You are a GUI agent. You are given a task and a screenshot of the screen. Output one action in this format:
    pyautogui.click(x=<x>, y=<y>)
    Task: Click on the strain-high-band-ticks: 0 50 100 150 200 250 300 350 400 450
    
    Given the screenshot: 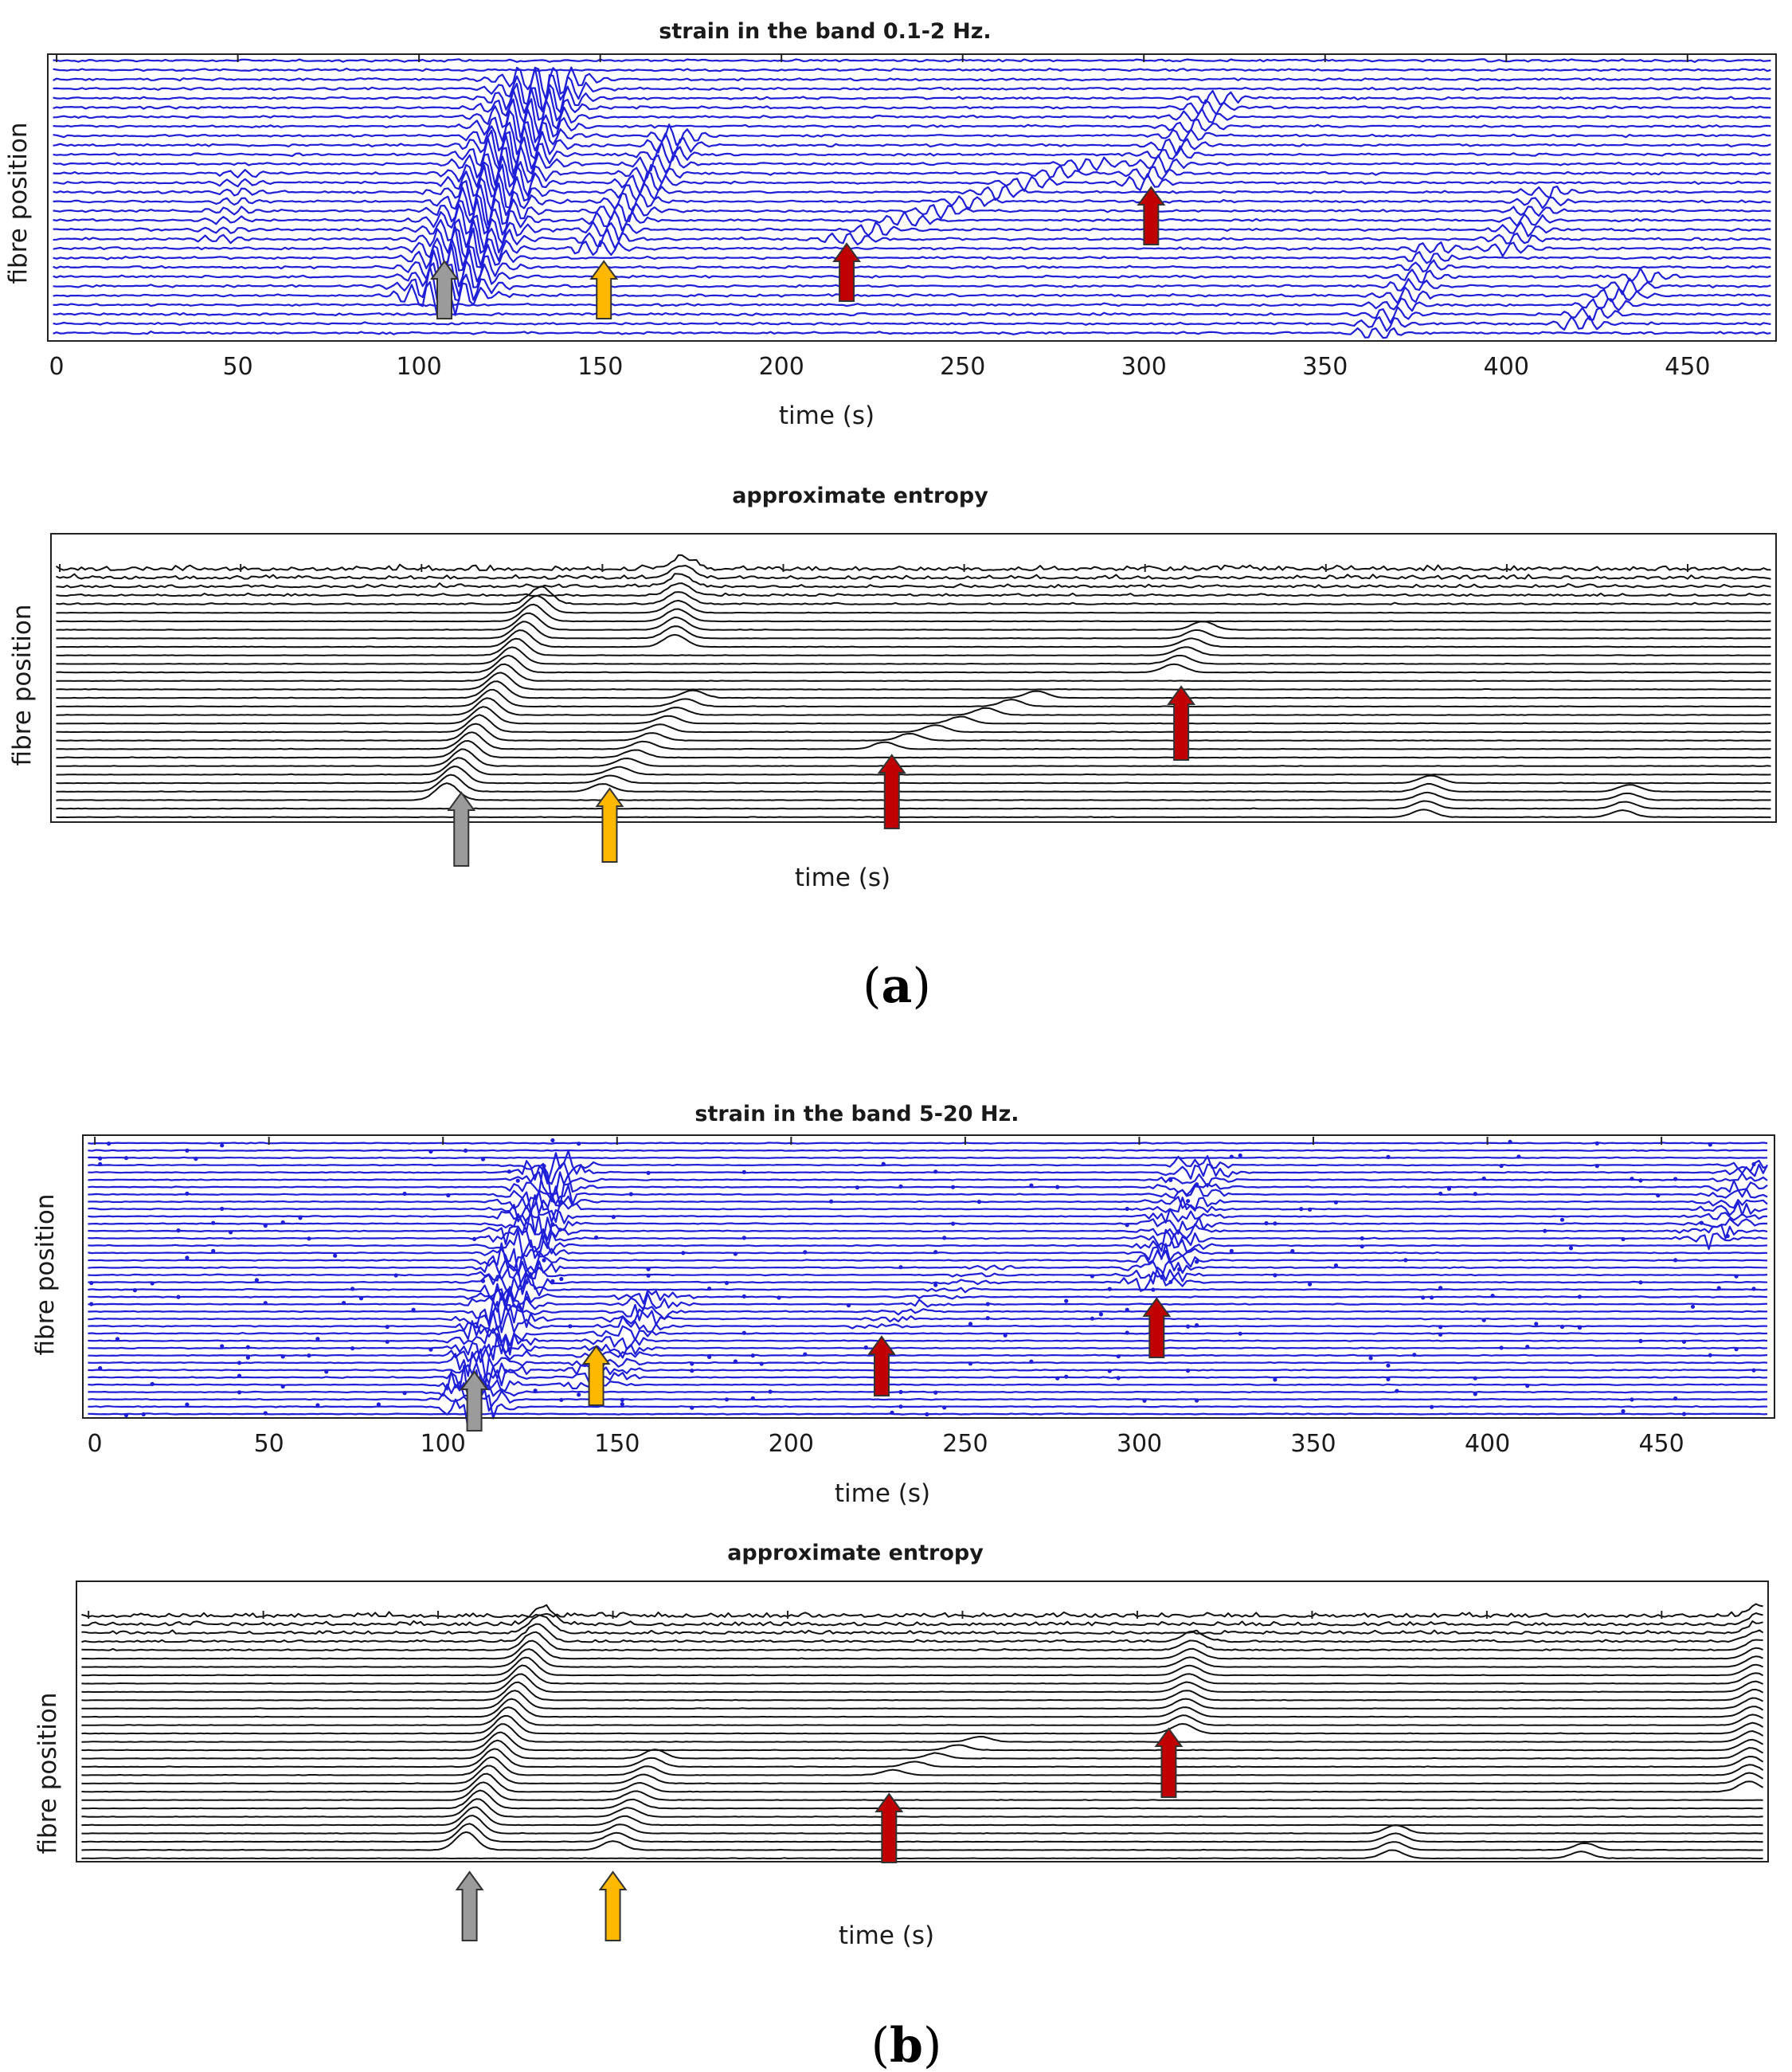 What is the action you would take?
    pyautogui.click(x=886, y=1297)
    